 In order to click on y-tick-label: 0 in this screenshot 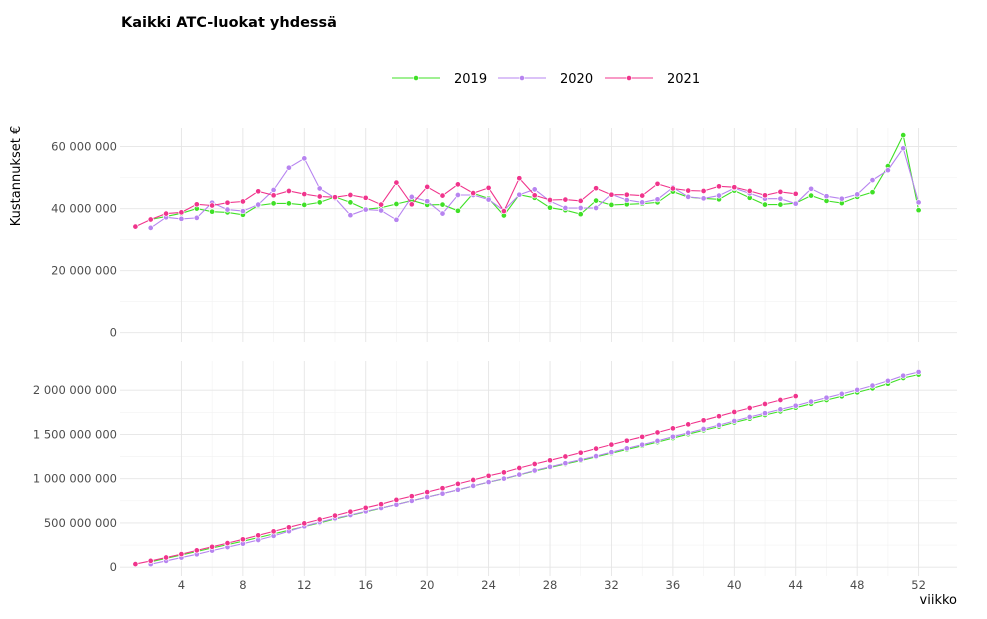, I will do `click(113, 567)`.